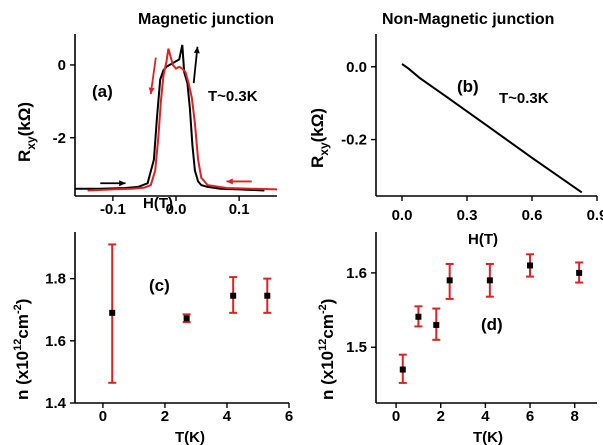 The height and width of the screenshot is (445, 603). Describe the element at coordinates (402, 215) in the screenshot. I see `panel-b-x-tick-label: 0.0` at that location.